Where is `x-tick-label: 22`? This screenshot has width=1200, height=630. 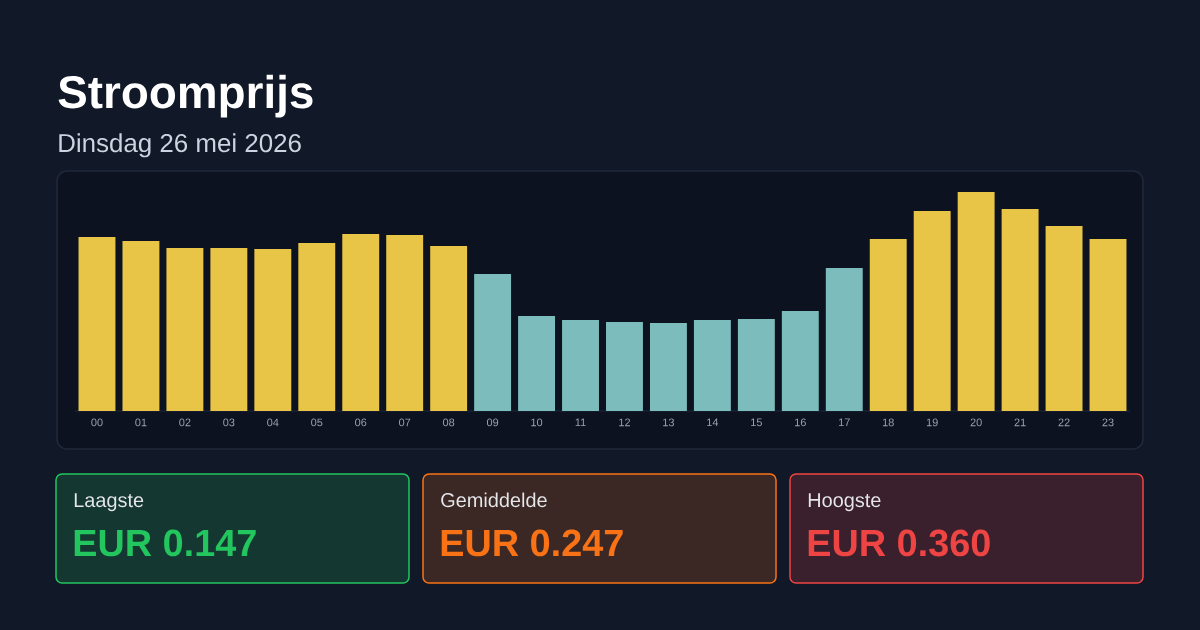 x-tick-label: 22 is located at coordinates (1064, 422).